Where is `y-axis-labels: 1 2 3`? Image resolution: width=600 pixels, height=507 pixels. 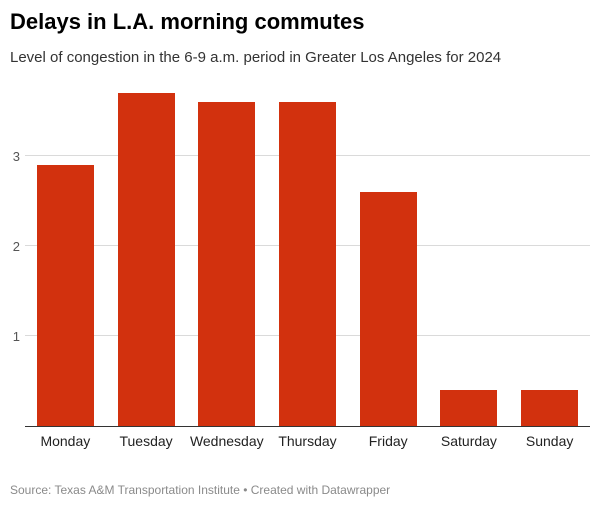 y-axis-labels: 1 2 3 is located at coordinates (15, 255).